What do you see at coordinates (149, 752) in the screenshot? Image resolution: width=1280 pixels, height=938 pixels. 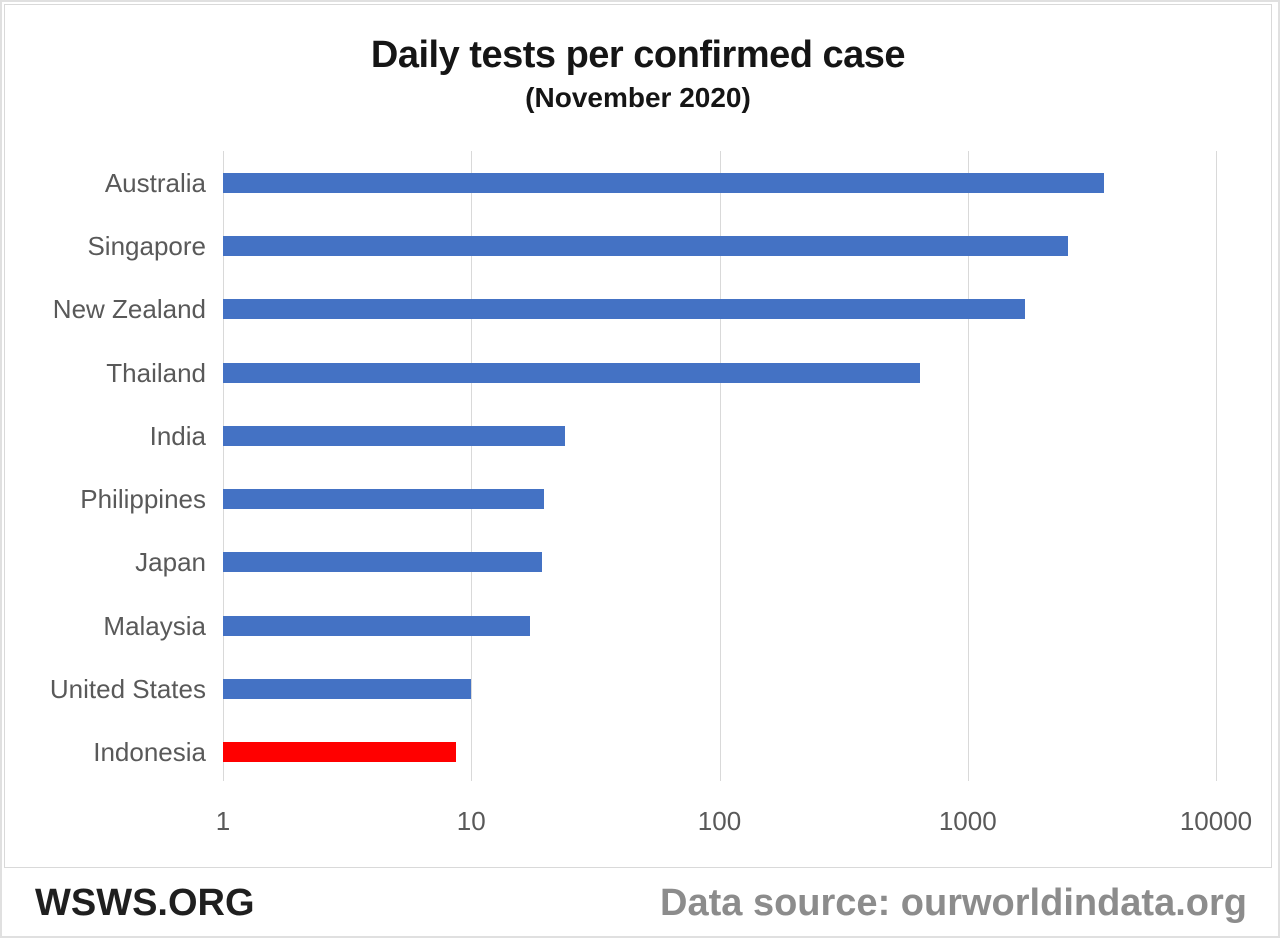 I see `category-label-indonesia: Indonesia` at bounding box center [149, 752].